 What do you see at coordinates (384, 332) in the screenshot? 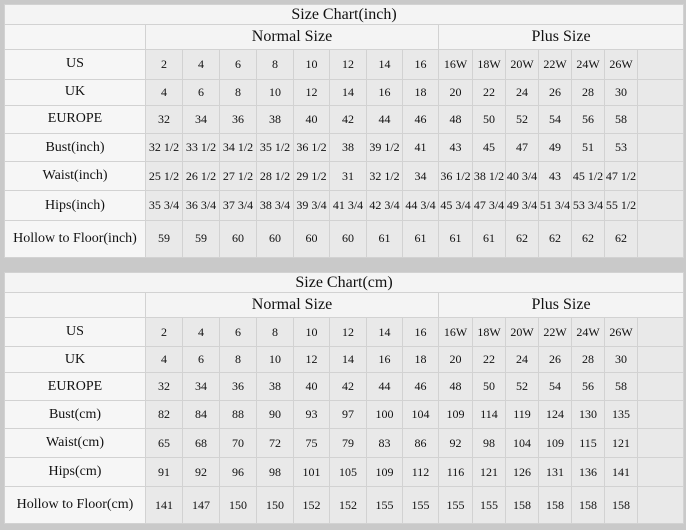
I see `size-cell: 14` at bounding box center [384, 332].